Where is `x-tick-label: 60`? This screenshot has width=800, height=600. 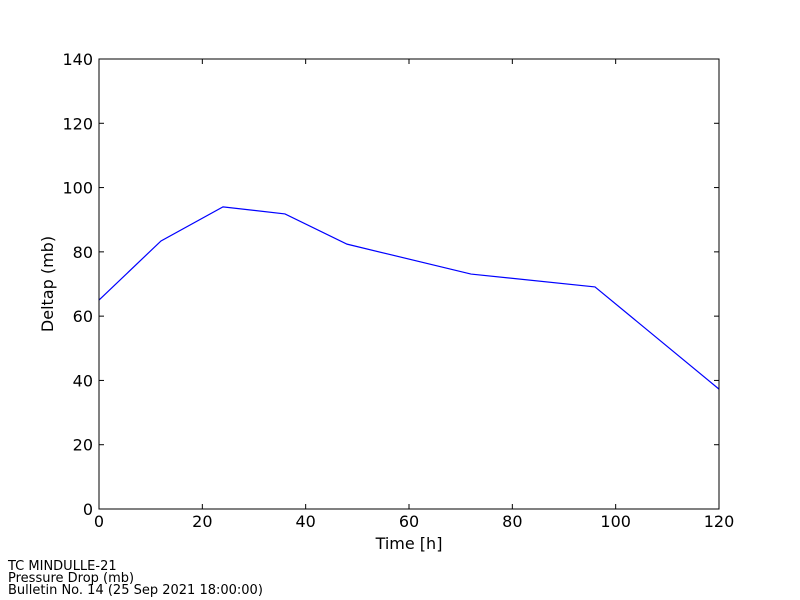
x-tick-label: 60 is located at coordinates (409, 521).